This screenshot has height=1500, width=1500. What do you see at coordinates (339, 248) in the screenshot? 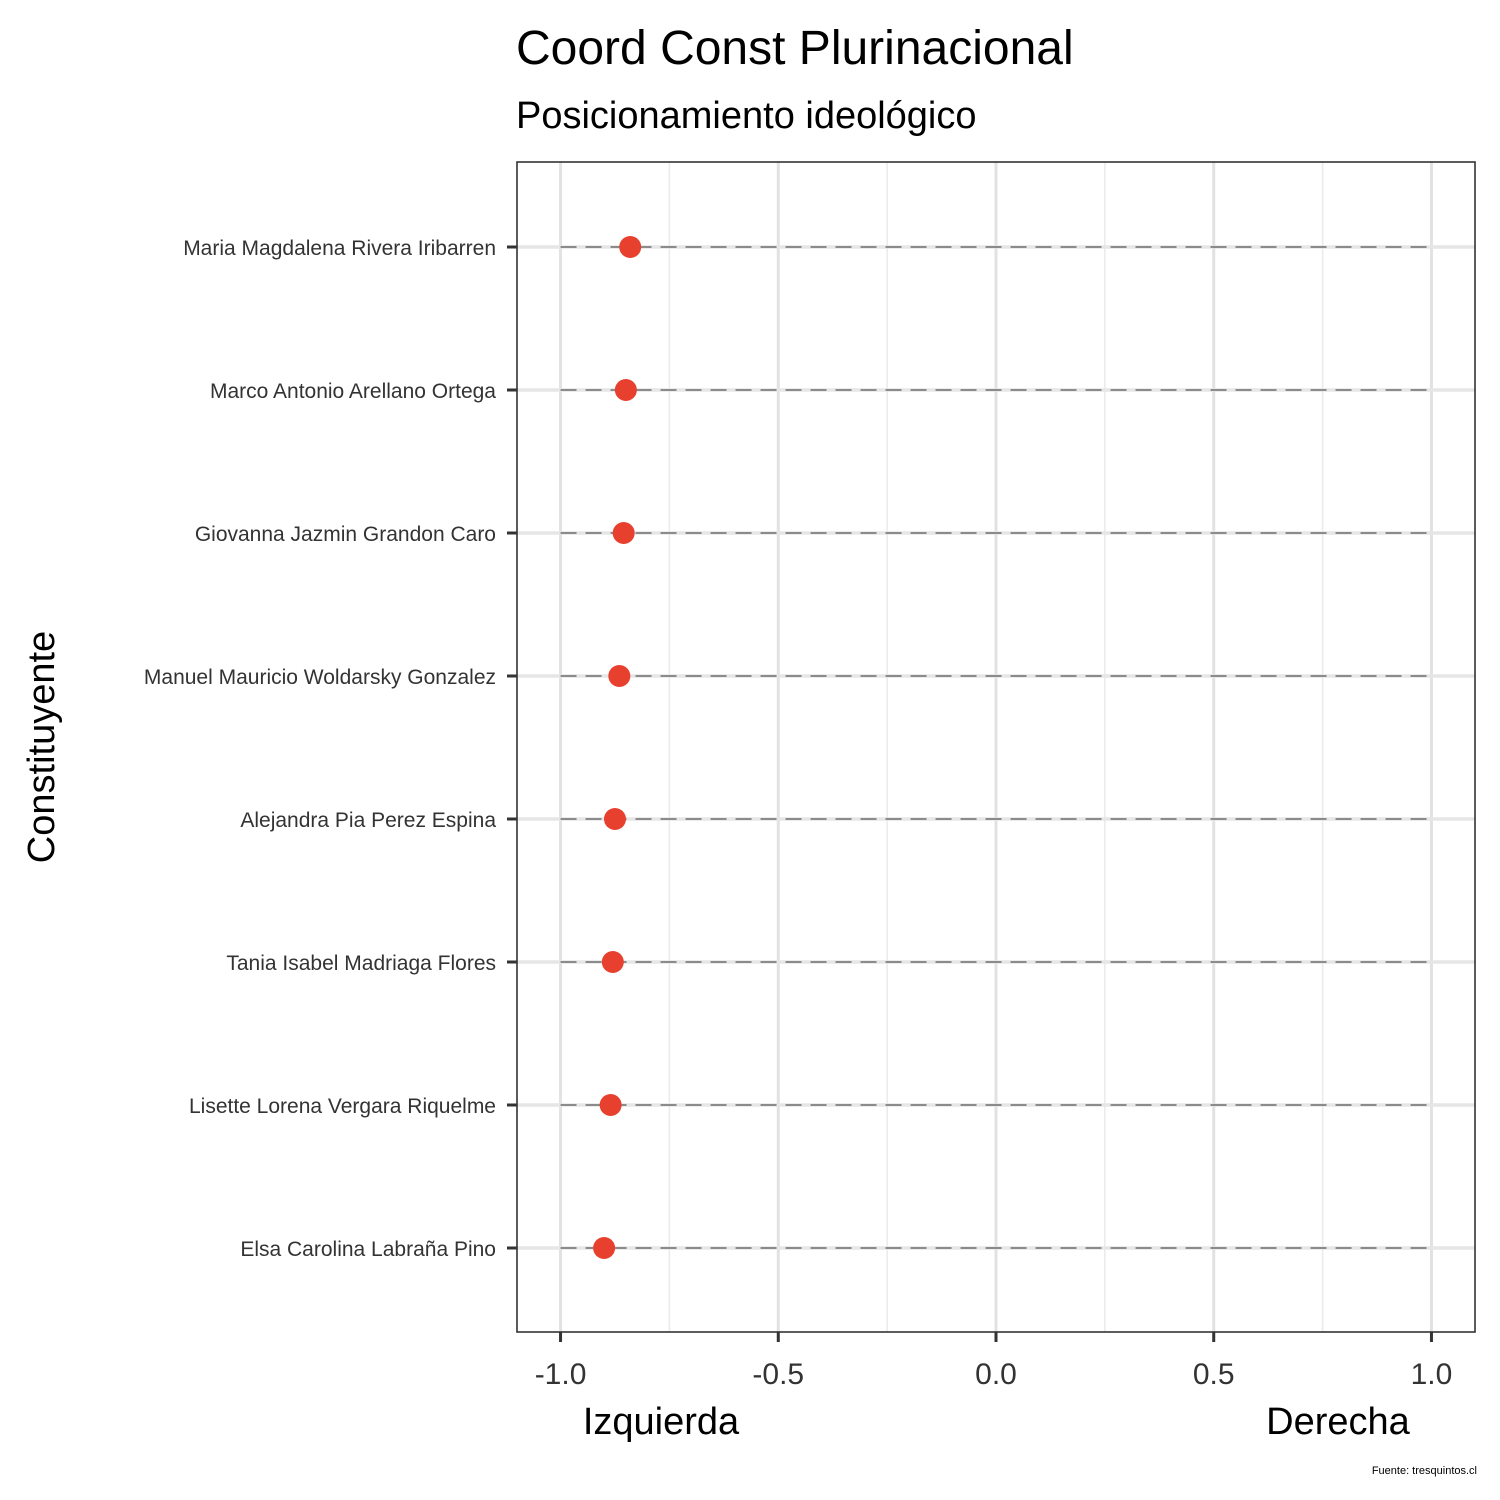
I see `y-tick-label: Maria Magdalena Rivera Iribarren` at bounding box center [339, 248].